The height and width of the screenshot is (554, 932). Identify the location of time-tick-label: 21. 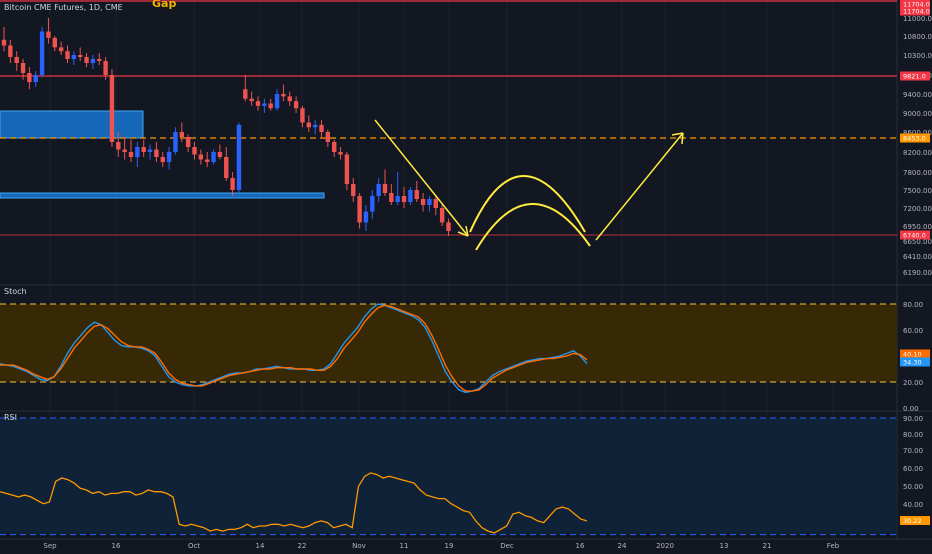
(767, 546).